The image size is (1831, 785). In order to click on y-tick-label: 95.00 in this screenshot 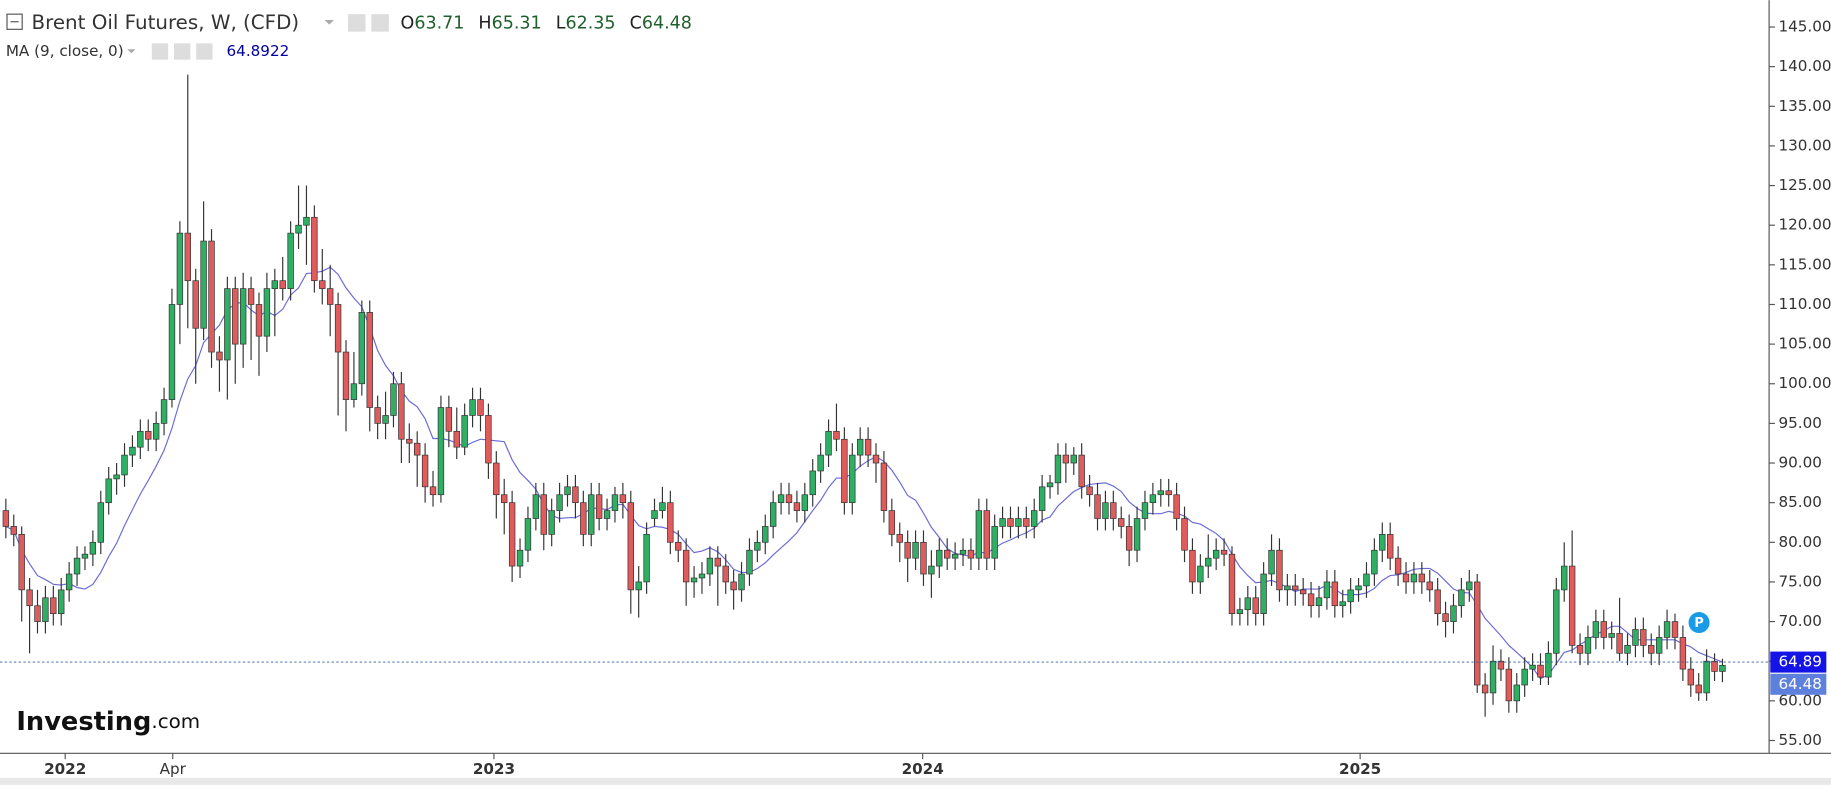, I will do `click(1799, 423)`.